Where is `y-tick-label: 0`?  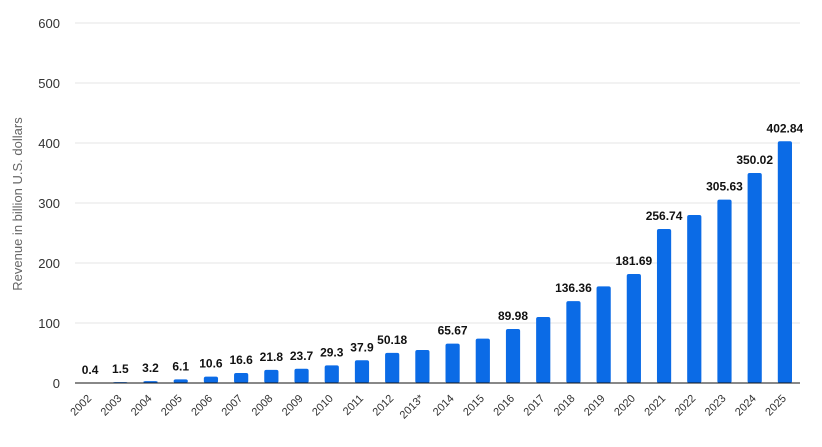 y-tick-label: 0 is located at coordinates (56, 383).